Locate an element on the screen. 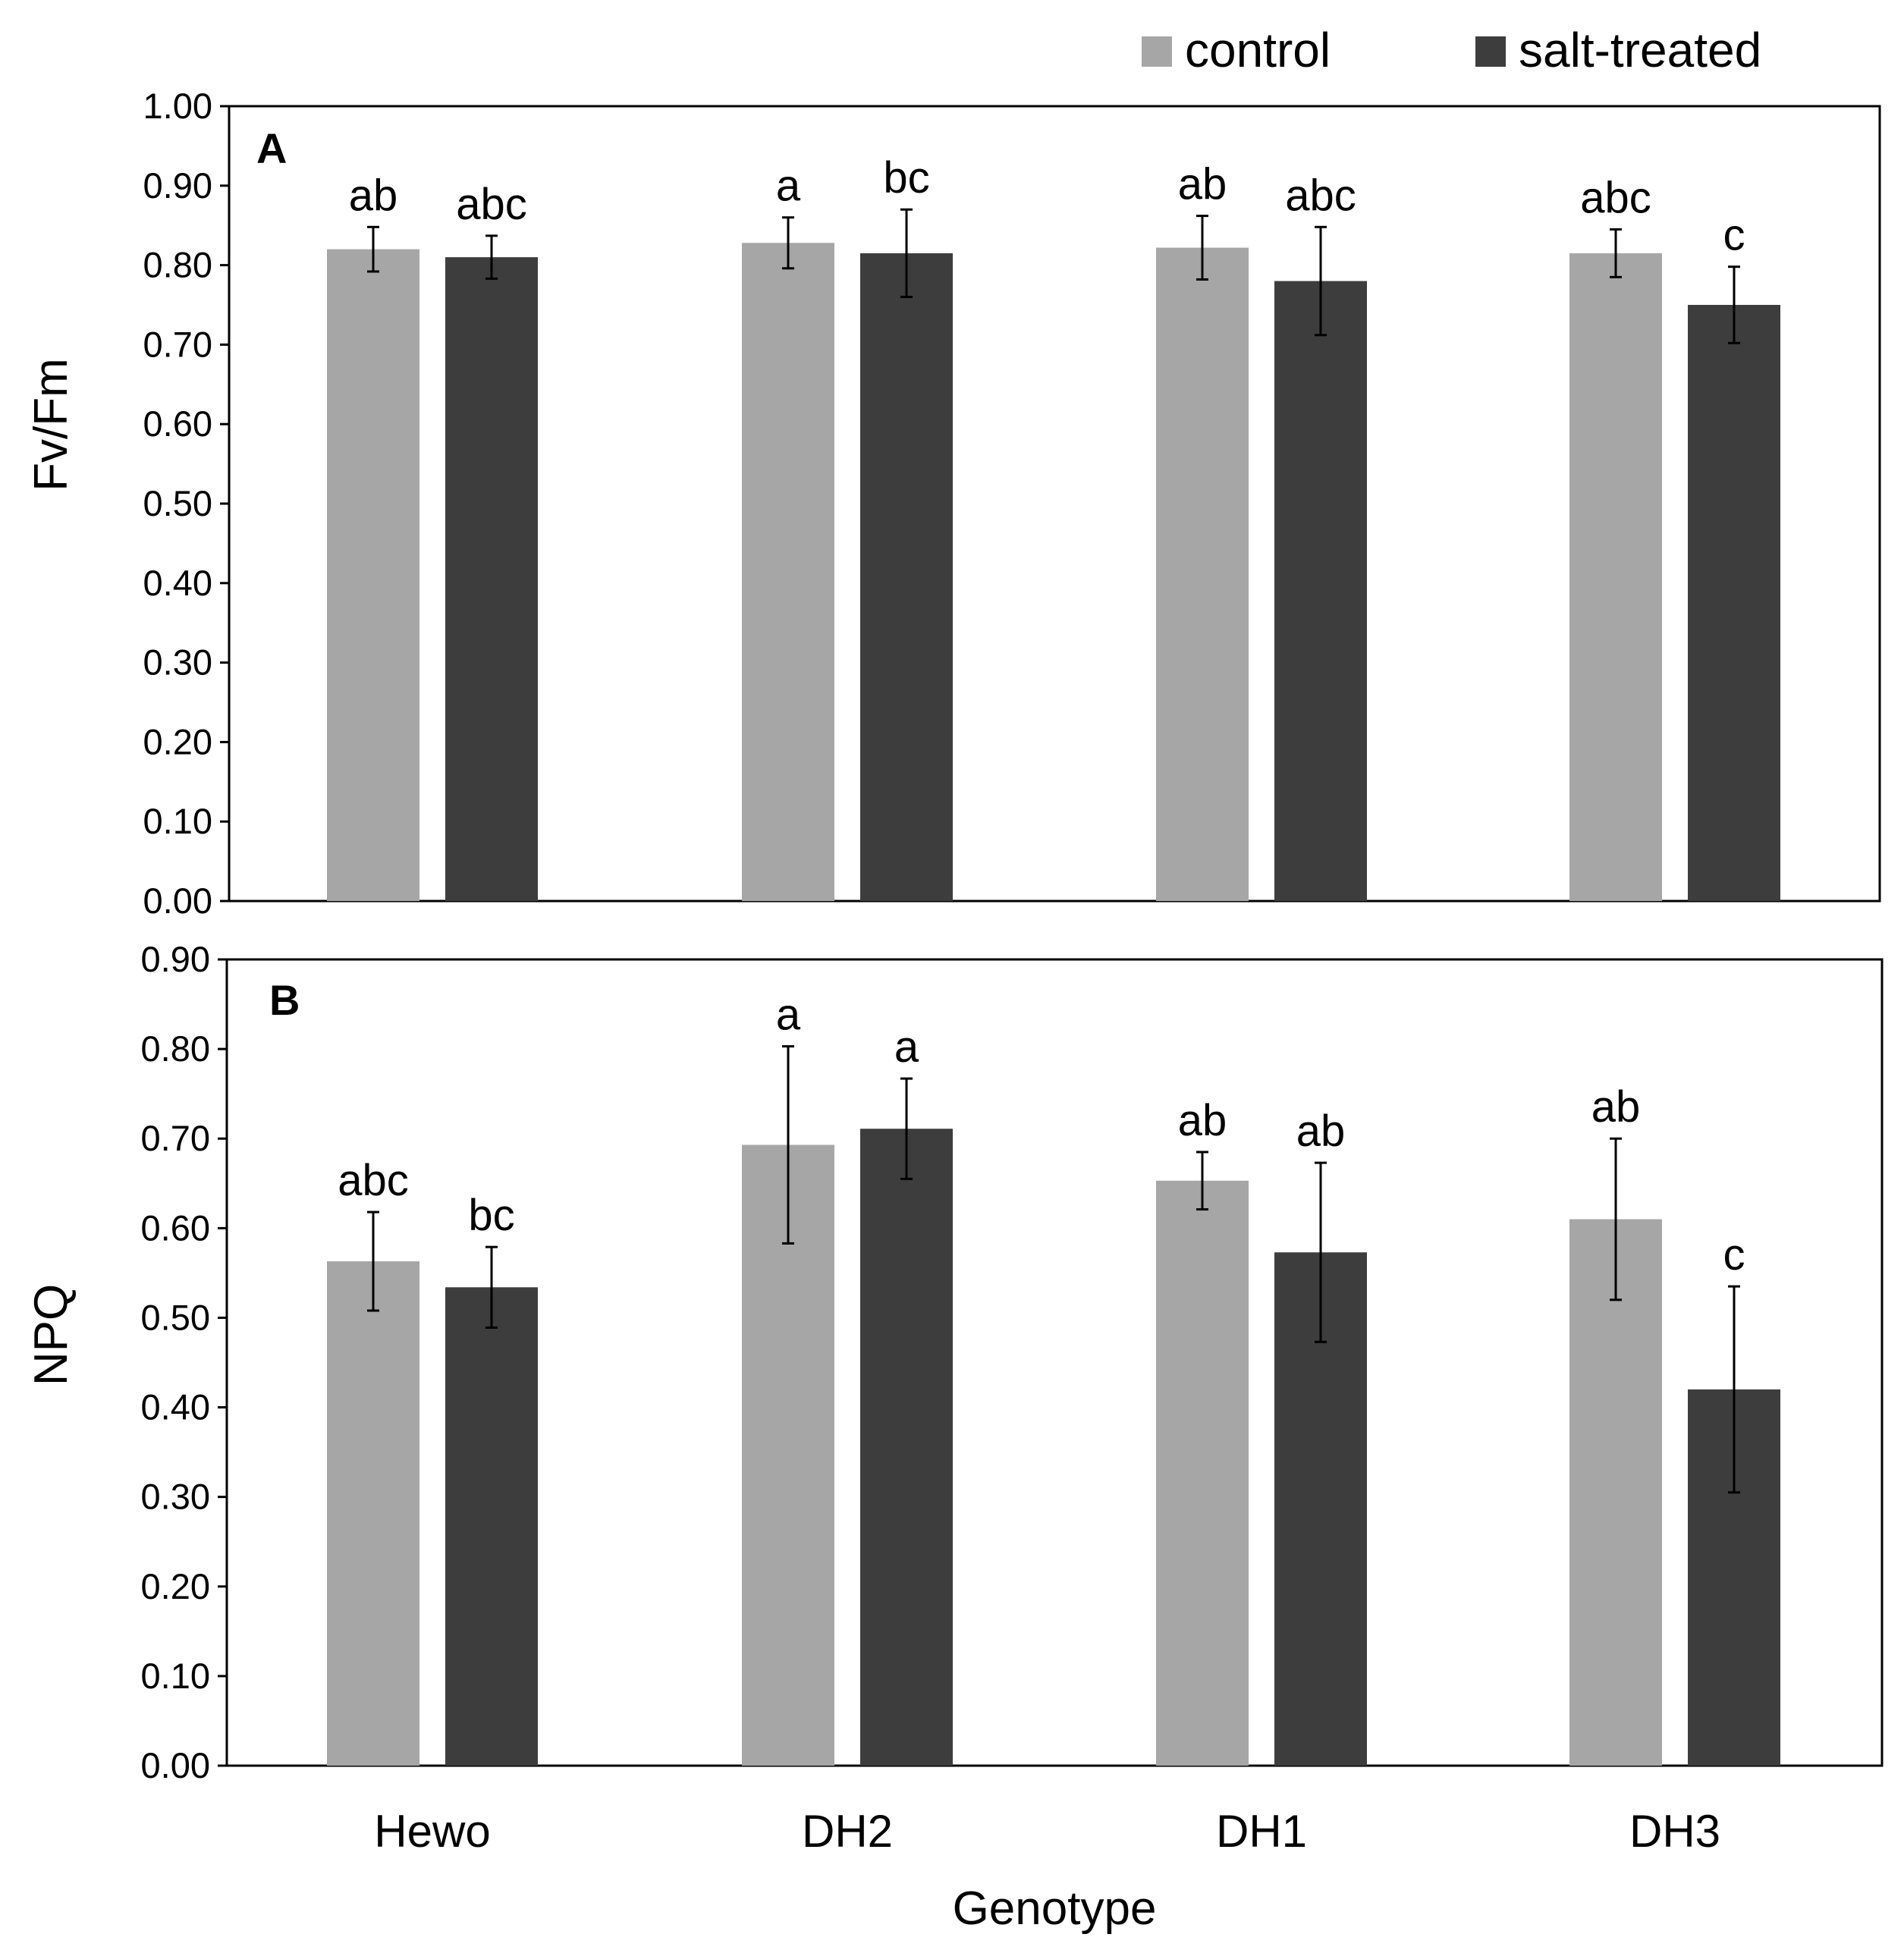 Image resolution: width=1904 pixels, height=1953 pixels. legend-swatch-control is located at coordinates (1157, 52).